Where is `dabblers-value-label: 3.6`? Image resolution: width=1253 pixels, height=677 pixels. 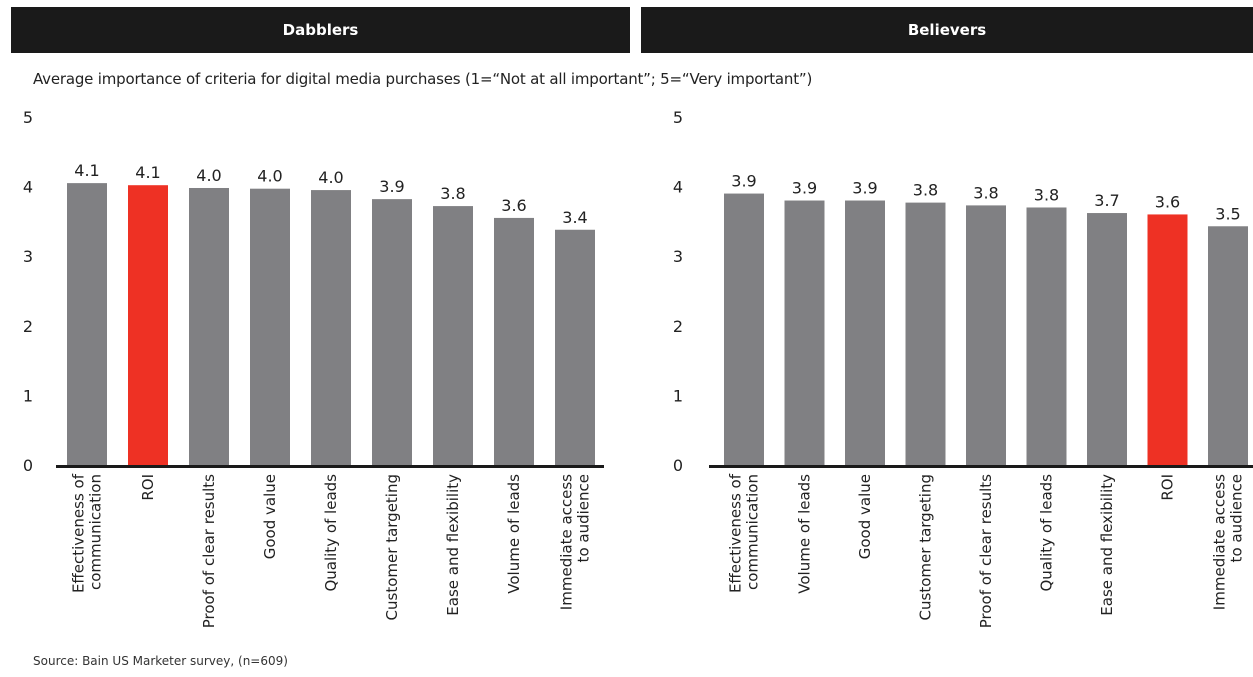 dabblers-value-label: 3.6 is located at coordinates (513, 205).